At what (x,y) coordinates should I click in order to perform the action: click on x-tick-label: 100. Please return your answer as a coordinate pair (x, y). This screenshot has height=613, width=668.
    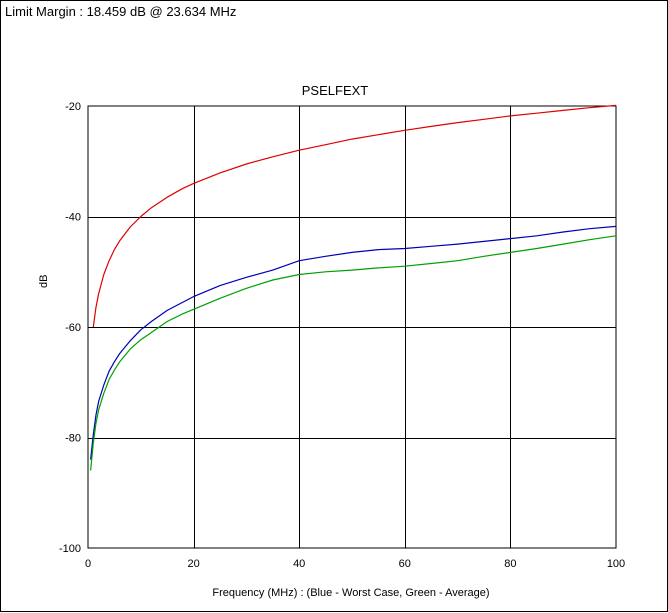
    Looking at the image, I should click on (616, 564).